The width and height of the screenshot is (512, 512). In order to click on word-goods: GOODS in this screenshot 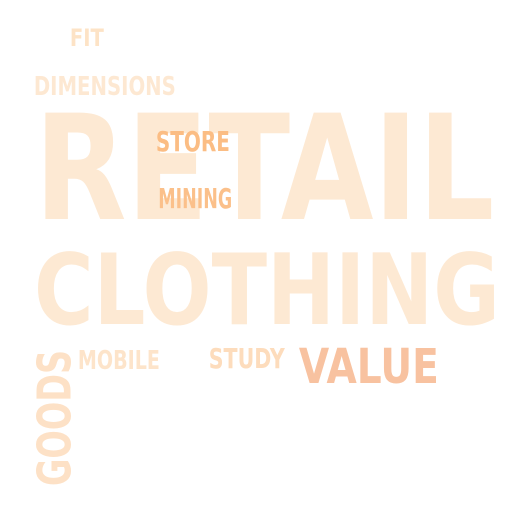, I will do `click(55, 418)`.